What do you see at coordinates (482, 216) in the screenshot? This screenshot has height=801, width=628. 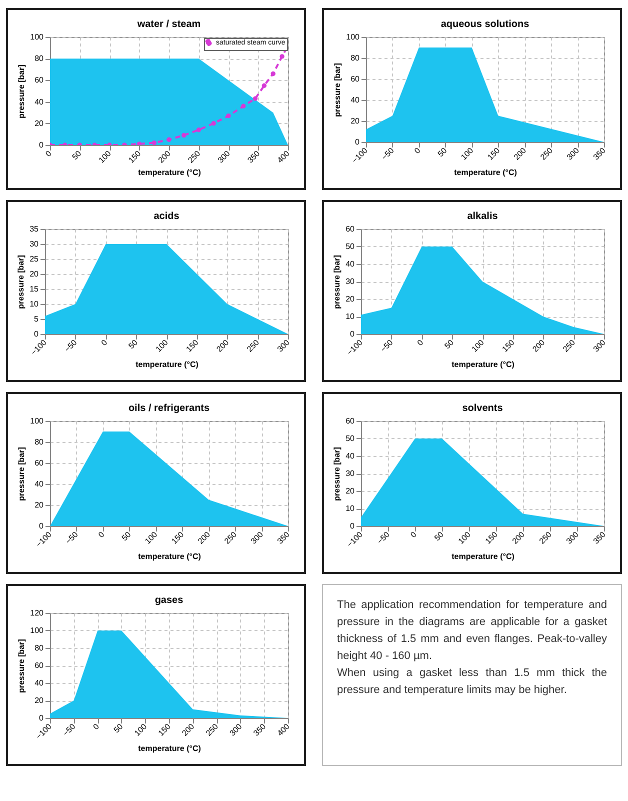 I see `chart-title: alkalis` at bounding box center [482, 216].